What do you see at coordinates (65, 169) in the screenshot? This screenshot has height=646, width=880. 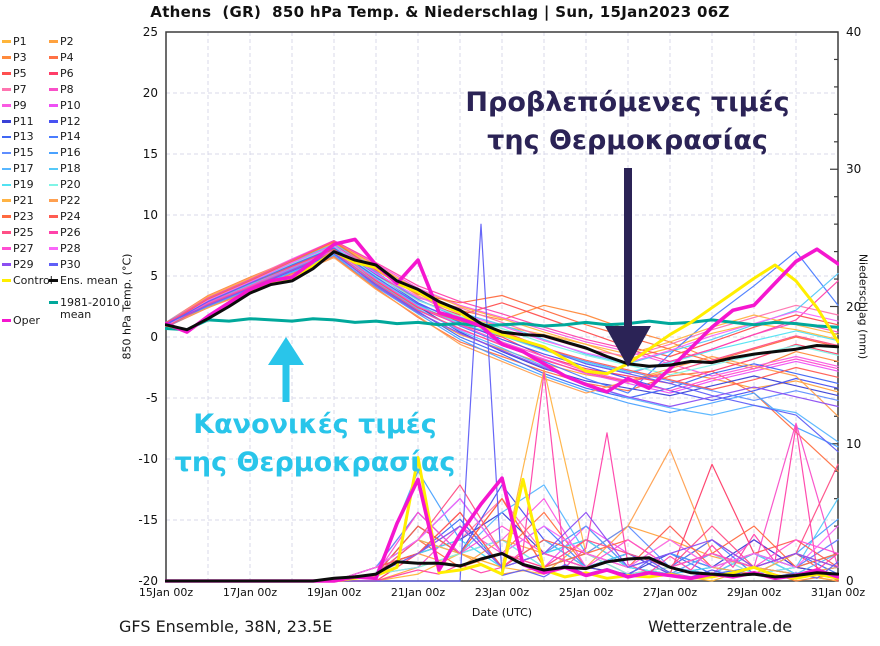 I see `legend-item-P18: P18` at bounding box center [65, 169].